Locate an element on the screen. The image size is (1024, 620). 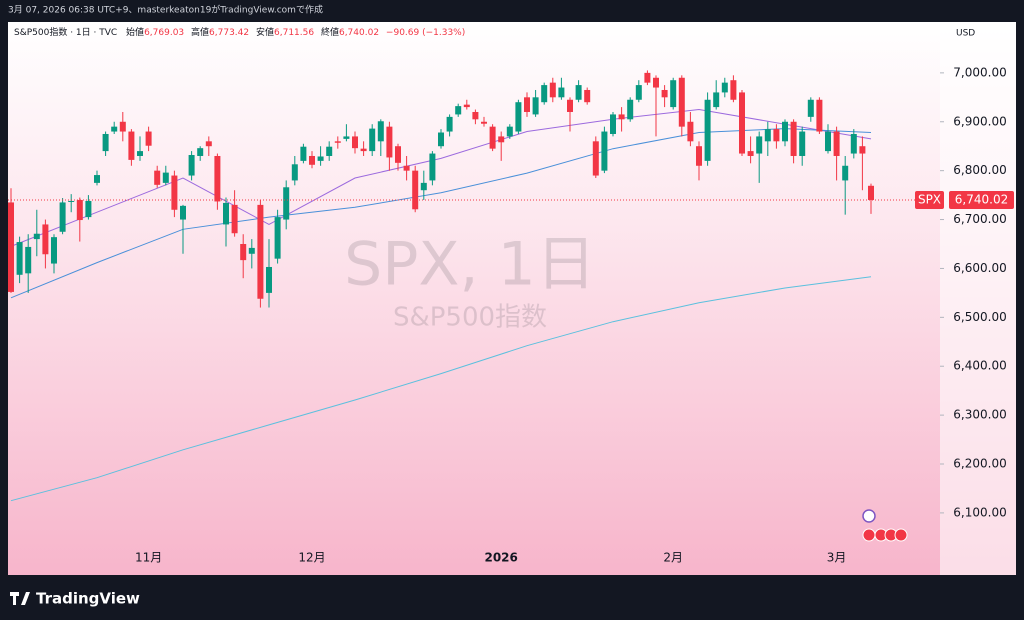
y-tick-label: 7,000.00 is located at coordinates (979, 72).